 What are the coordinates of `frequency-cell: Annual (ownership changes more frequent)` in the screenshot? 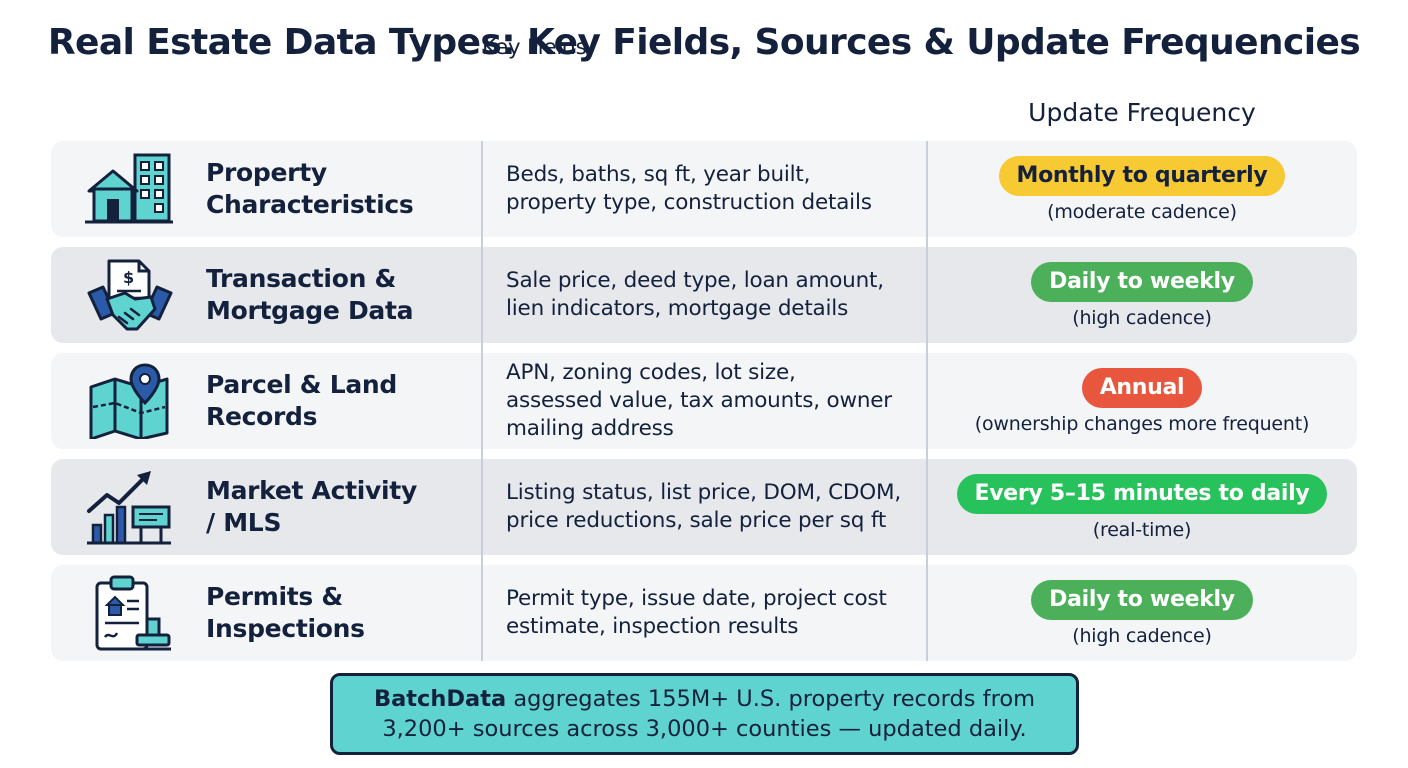 It's located at (1142, 401).